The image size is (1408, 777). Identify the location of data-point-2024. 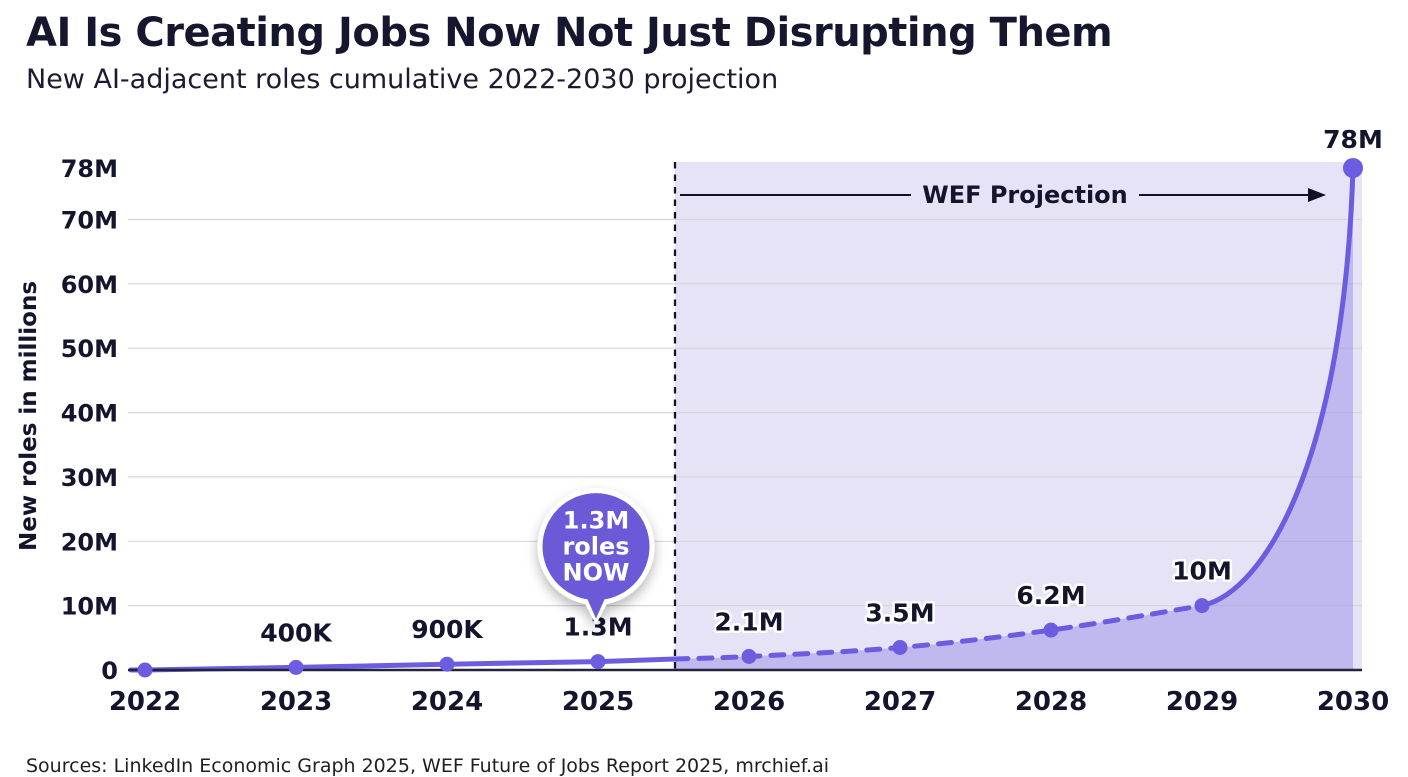
(447, 664).